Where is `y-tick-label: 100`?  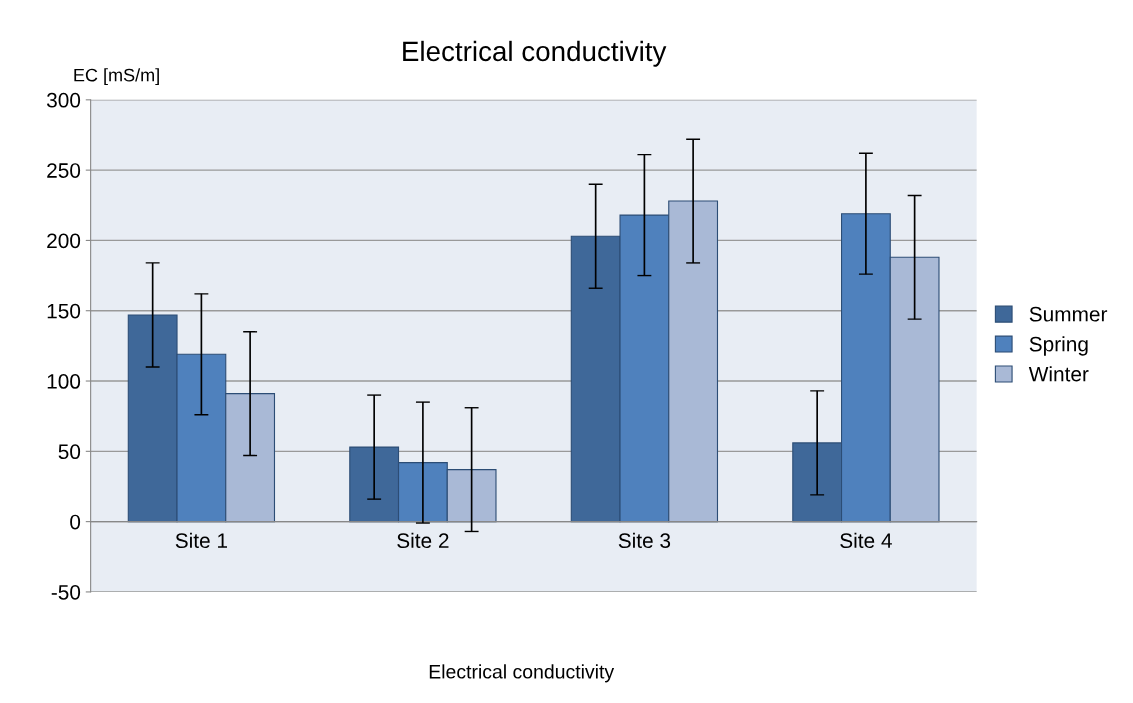
y-tick-label: 100 is located at coordinates (64, 381).